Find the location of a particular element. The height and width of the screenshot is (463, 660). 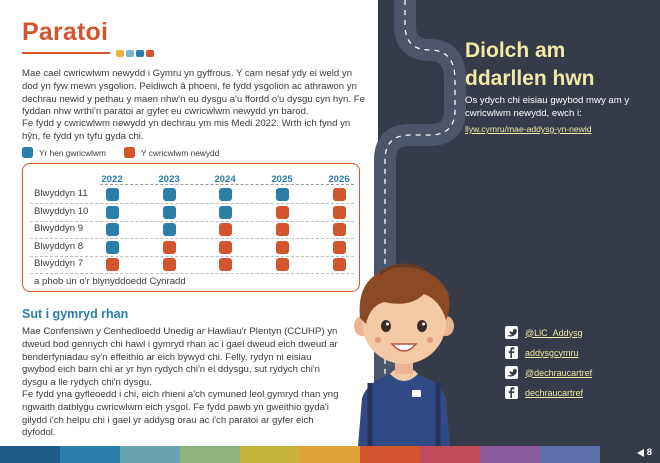

table-footnote: a phob un o'r blynyddoedd Cynradd is located at coordinates (110, 281).